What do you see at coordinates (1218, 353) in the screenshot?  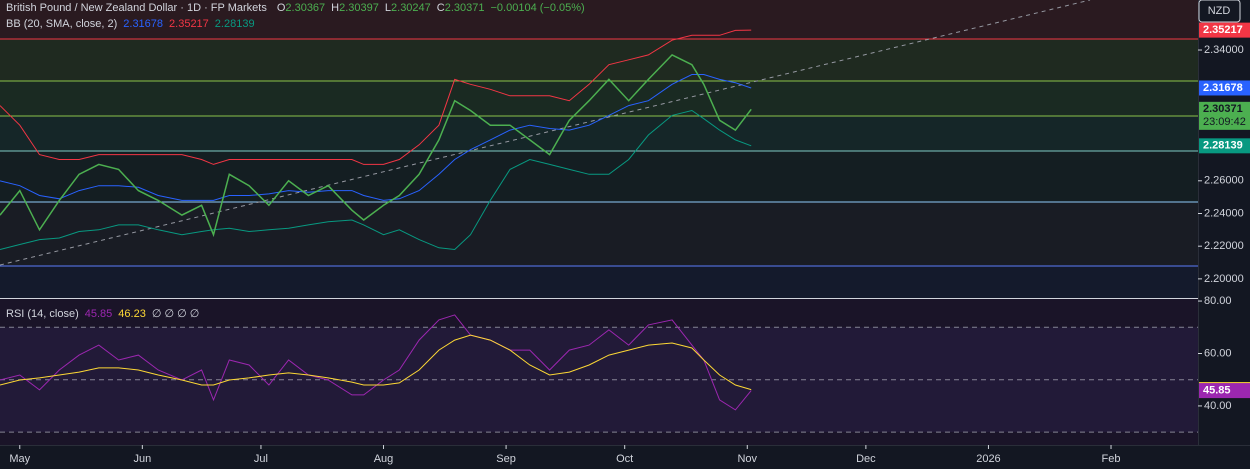 I see `y-tick-label: 60.00` at bounding box center [1218, 353].